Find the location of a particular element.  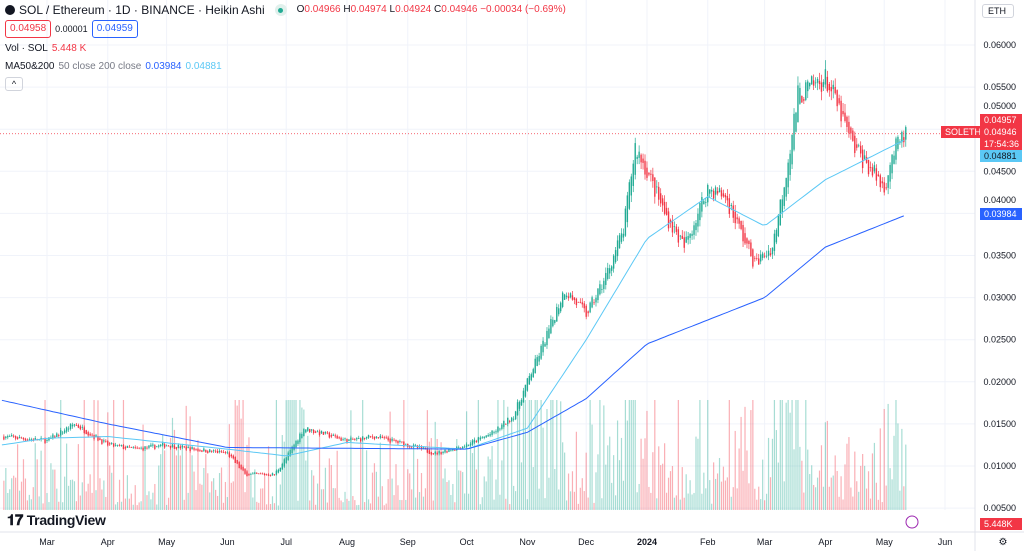

currency-button: ETH is located at coordinates (998, 11).